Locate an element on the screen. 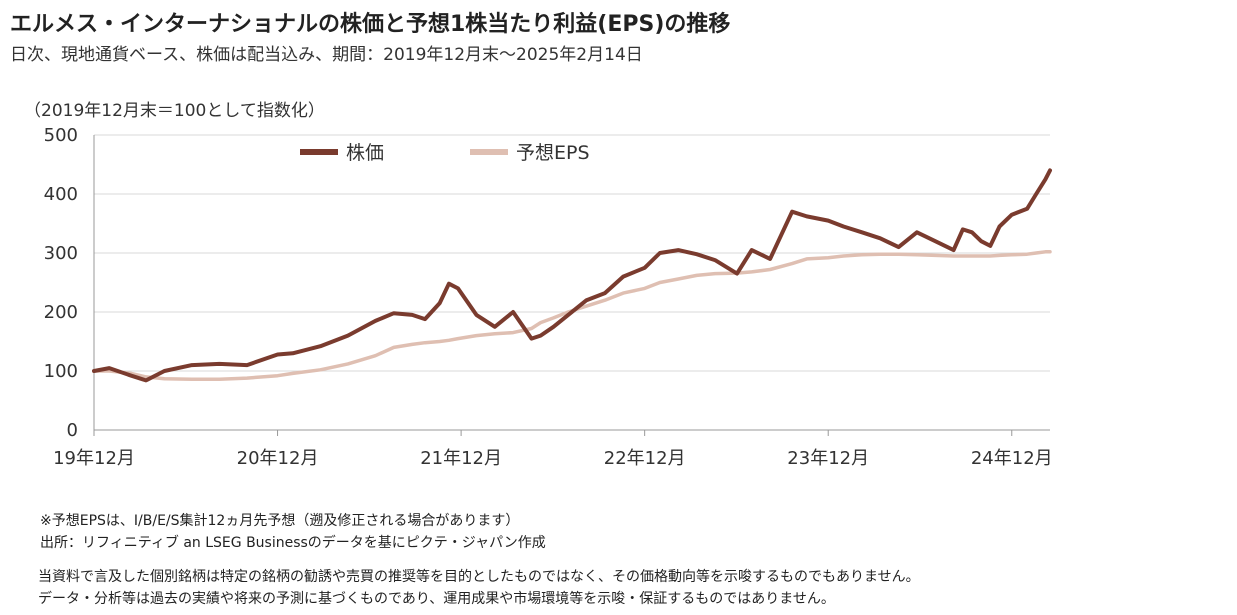 The width and height of the screenshot is (1237, 615). y-tick-label-5: 500 is located at coordinates (61, 135).